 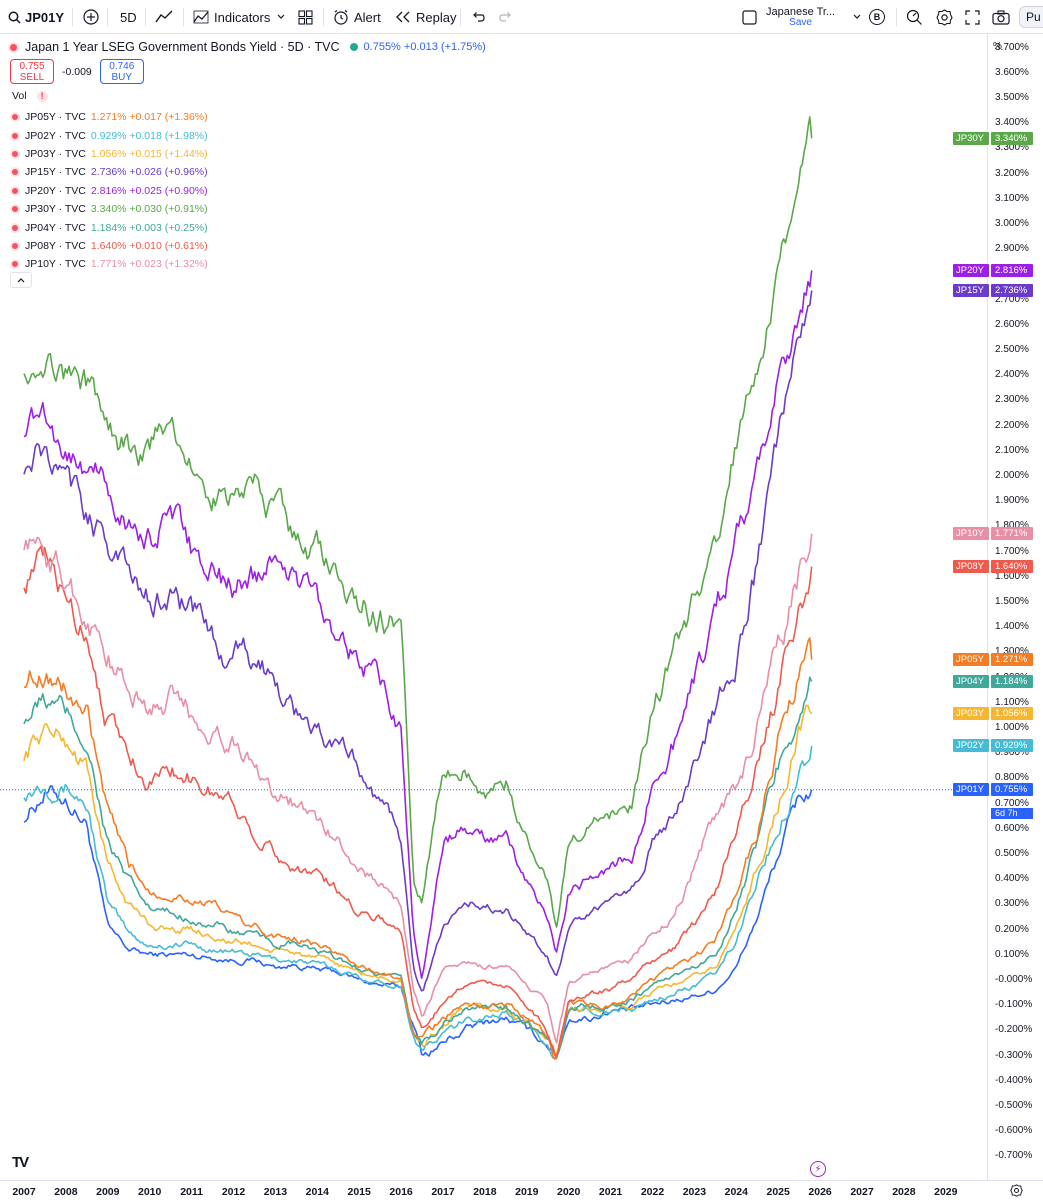 I want to click on quick-search-button, so click(x=914, y=17).